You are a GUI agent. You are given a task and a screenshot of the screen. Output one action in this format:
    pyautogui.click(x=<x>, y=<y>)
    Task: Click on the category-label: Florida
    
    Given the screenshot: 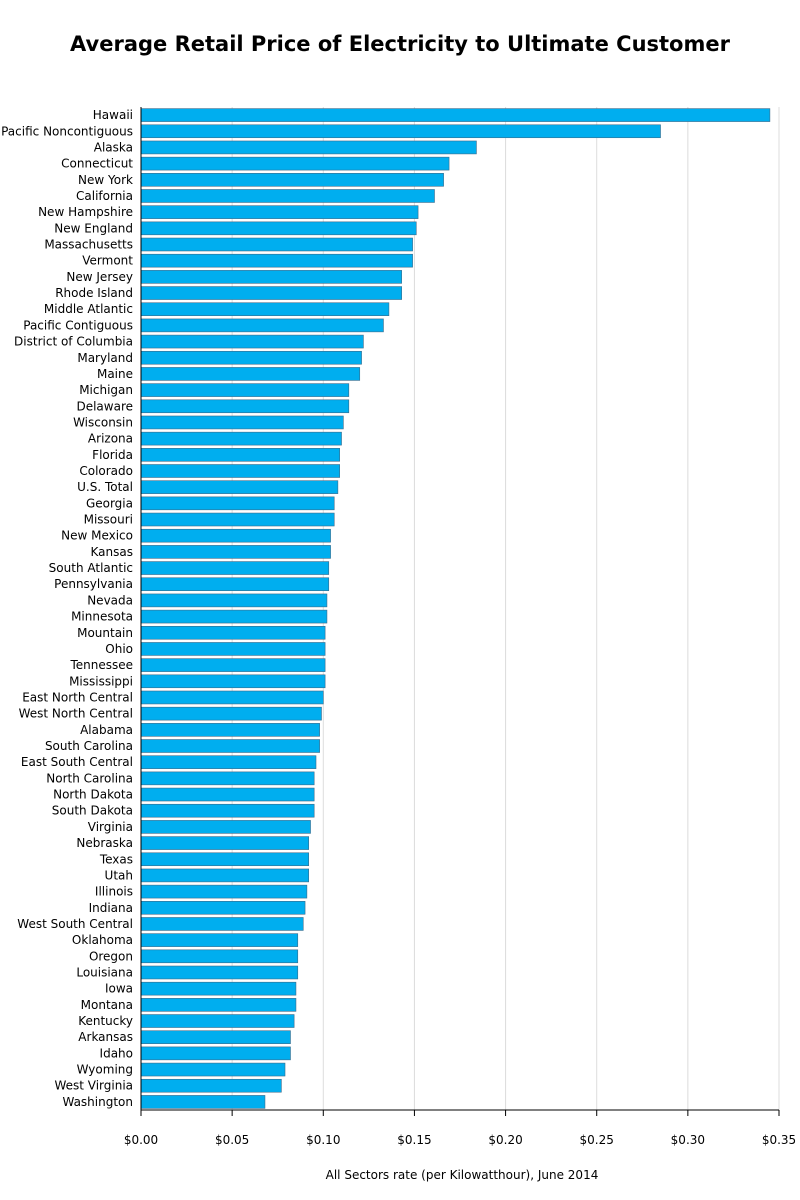 What is the action you would take?
    pyautogui.click(x=112, y=455)
    